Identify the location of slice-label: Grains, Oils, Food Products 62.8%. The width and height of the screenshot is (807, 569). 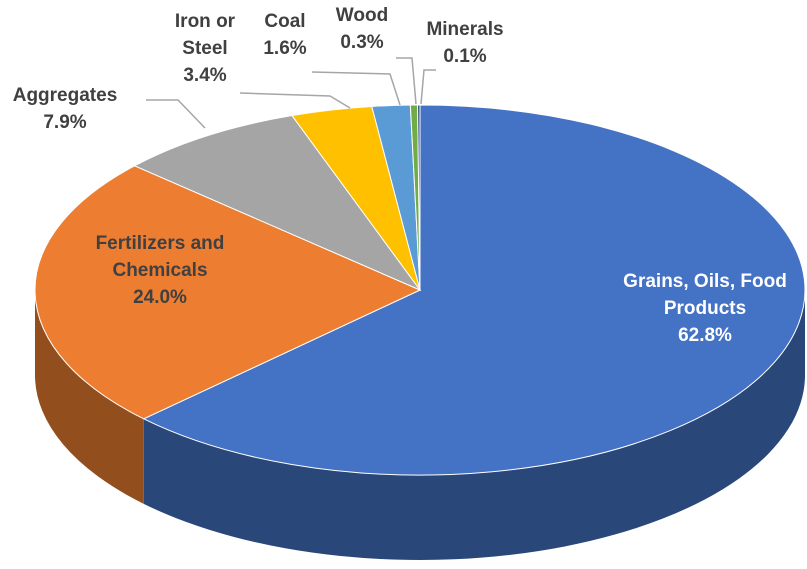
(705, 308).